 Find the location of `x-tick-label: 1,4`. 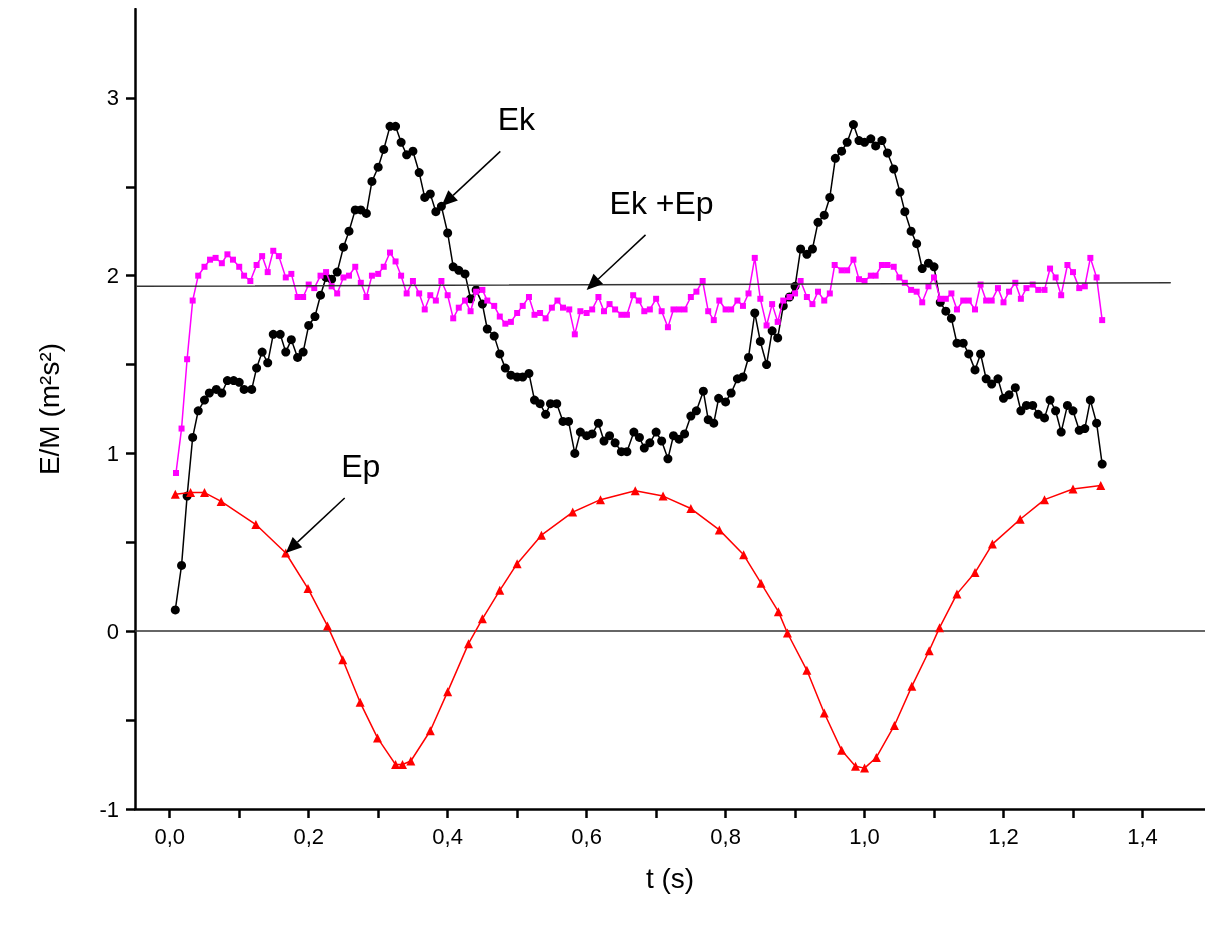

x-tick-label: 1,4 is located at coordinates (1142, 836).